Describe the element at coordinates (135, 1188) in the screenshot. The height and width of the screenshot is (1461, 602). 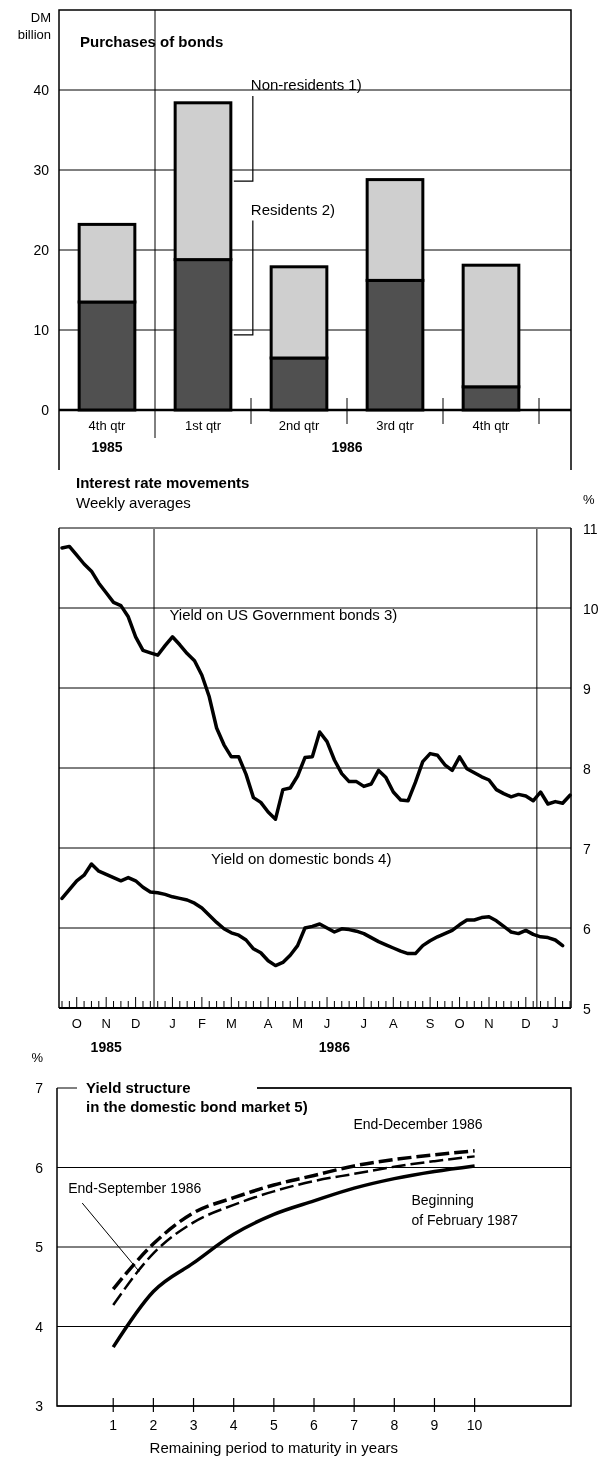
I see `series-label: End-September 1986` at that location.